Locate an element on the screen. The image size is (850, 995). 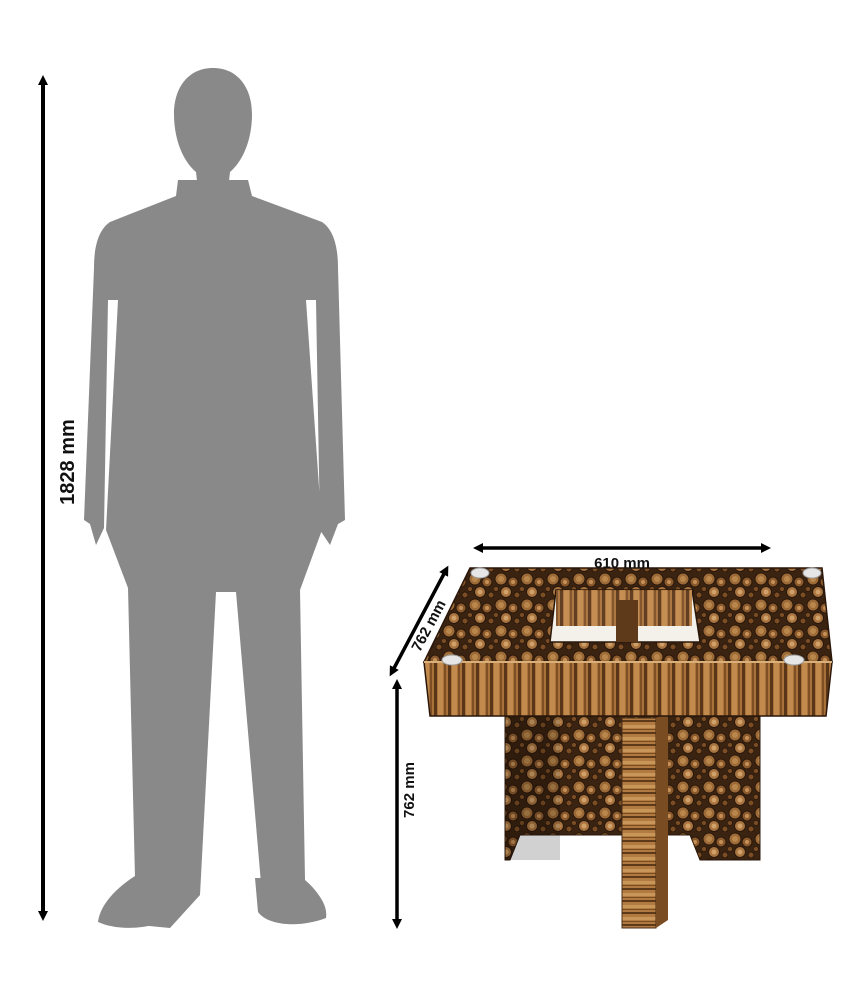
table-depth-arrow is located at coordinates (419, 621).